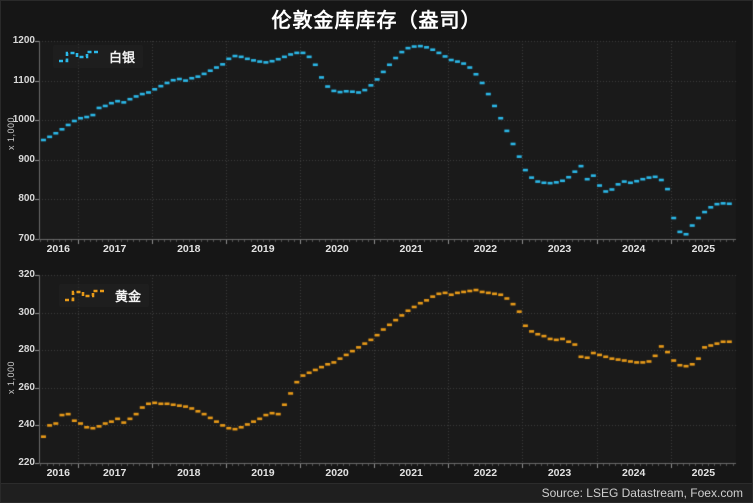 The width and height of the screenshot is (753, 503). Describe the element at coordinates (26, 159) in the screenshot. I see `y-axis-tick-label: 900` at that location.